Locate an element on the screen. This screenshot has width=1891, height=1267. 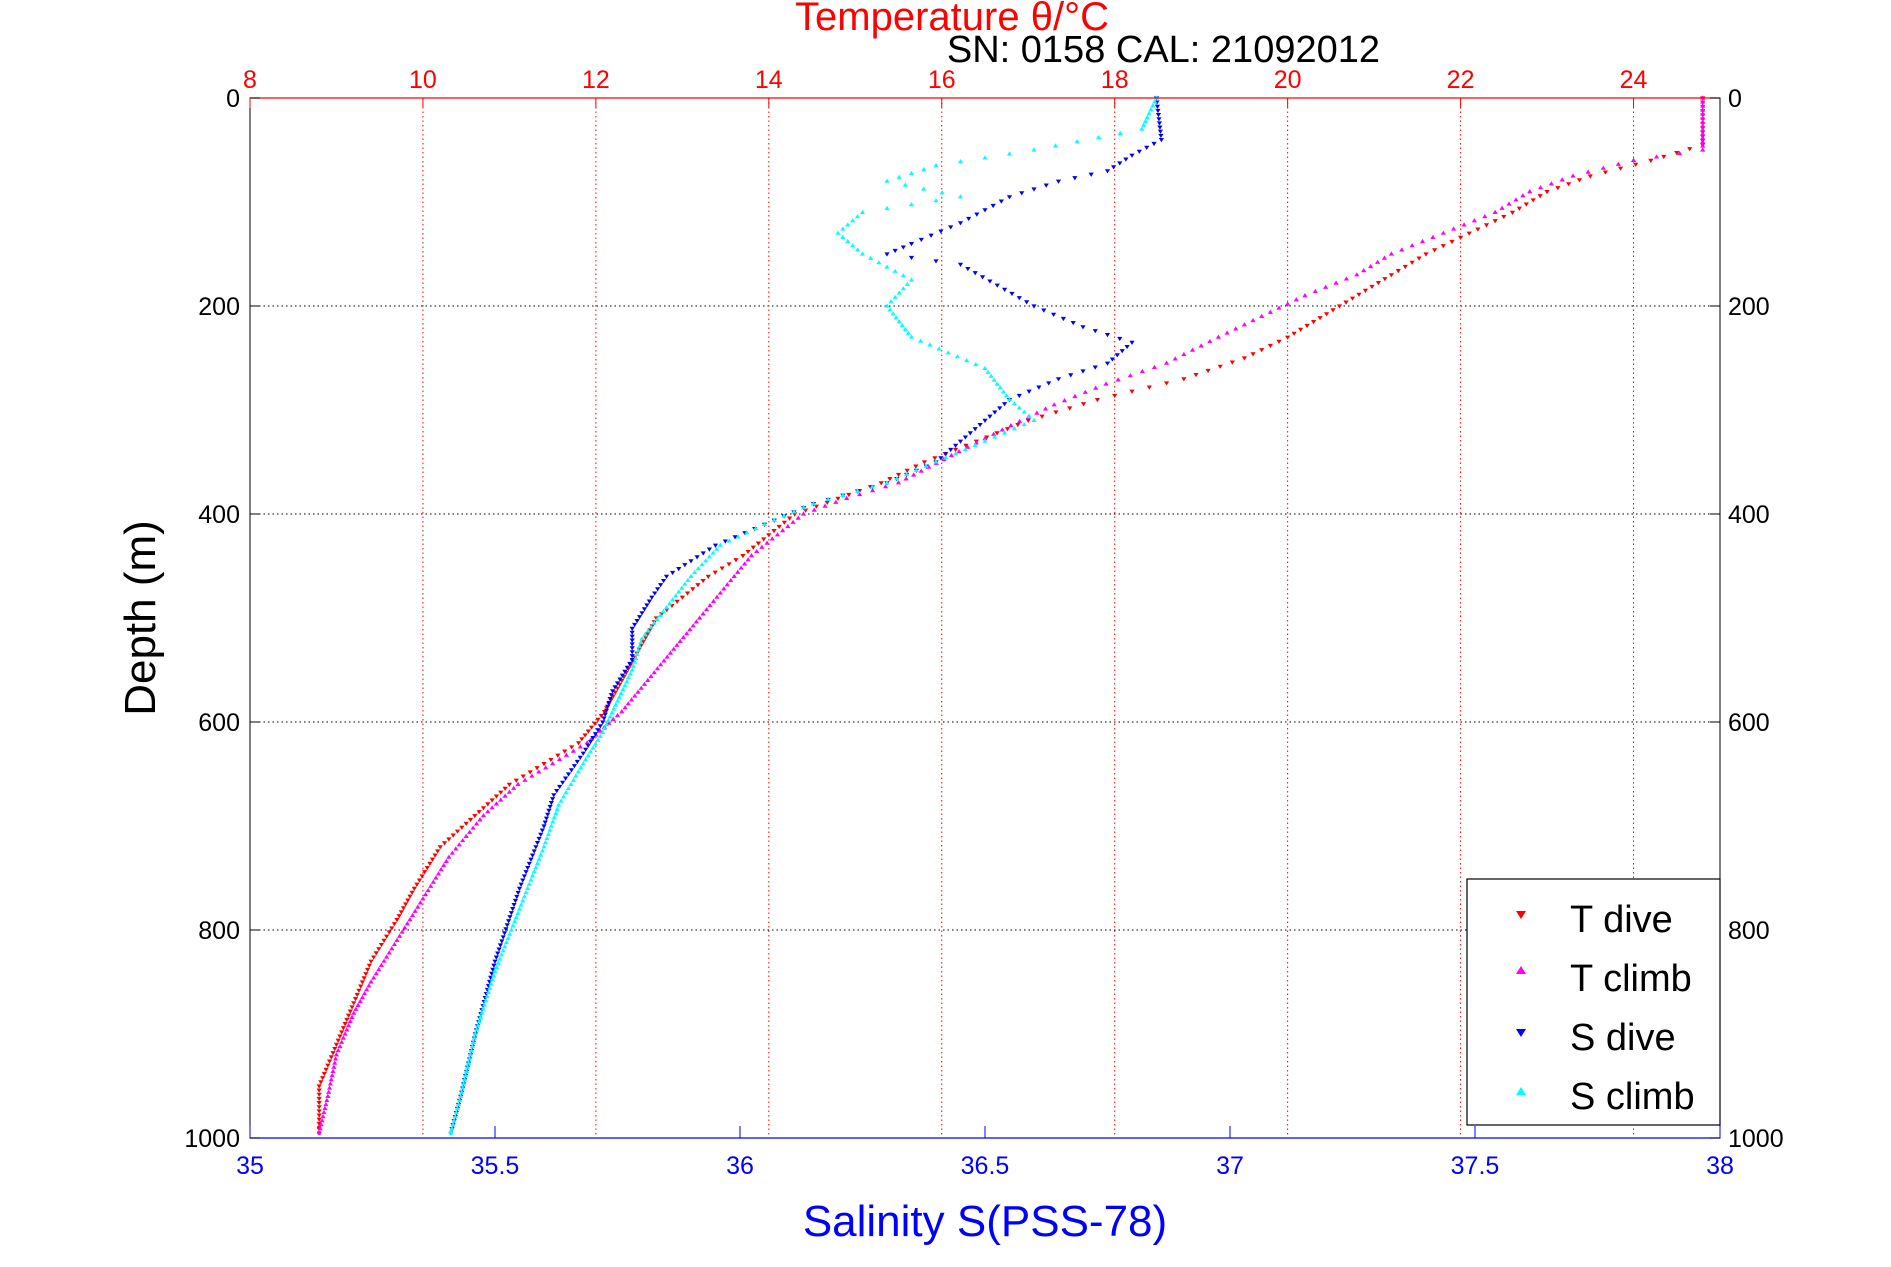
x-top-tick-label: 16 is located at coordinates (942, 80).